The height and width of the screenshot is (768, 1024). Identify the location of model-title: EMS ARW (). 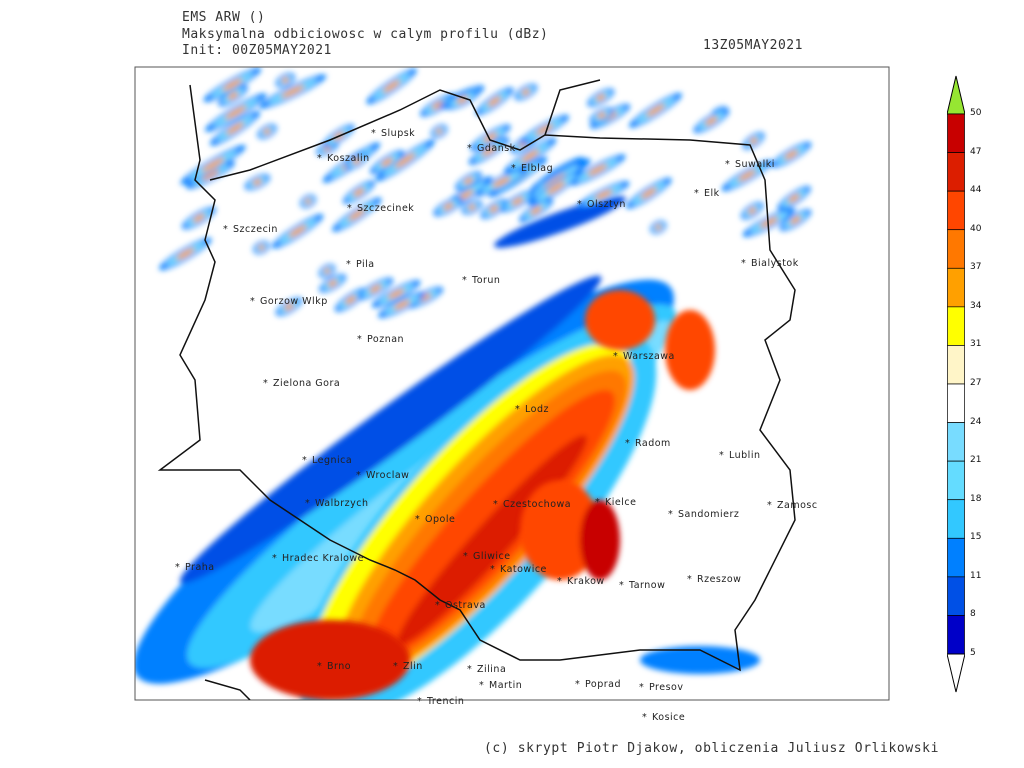
(224, 17).